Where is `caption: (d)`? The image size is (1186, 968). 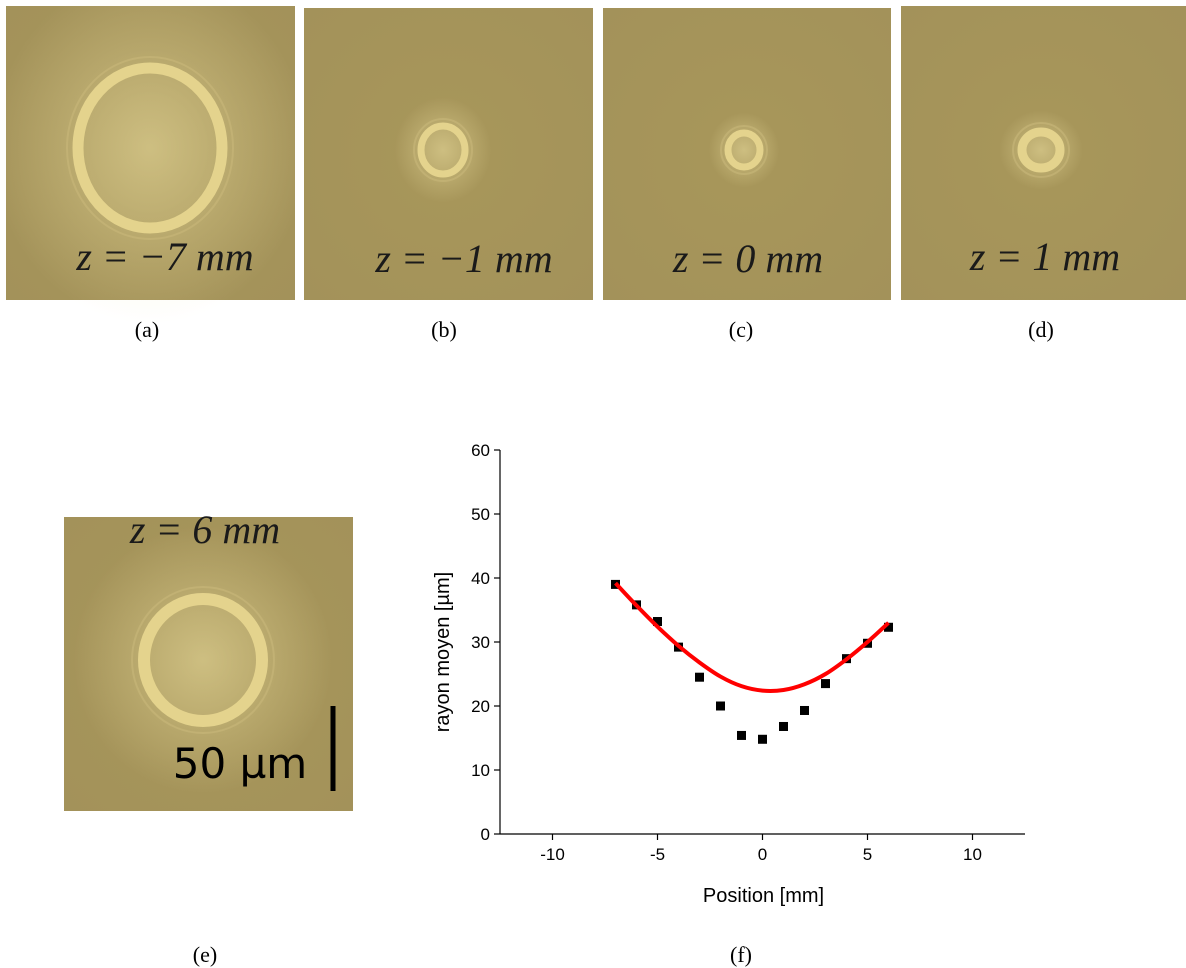
caption: (d) is located at coordinates (1041, 329).